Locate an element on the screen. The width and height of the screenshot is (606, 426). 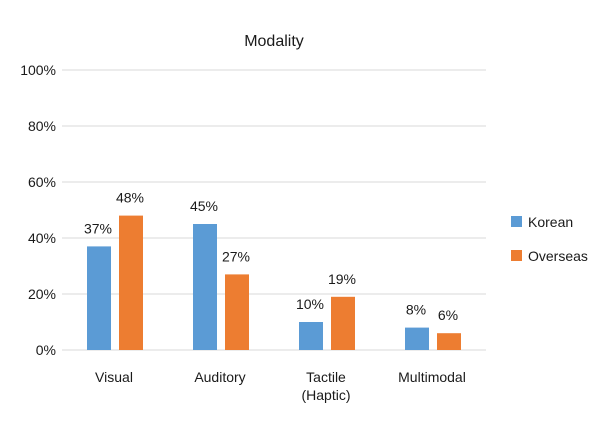
x-category-label: Tactile (Haptic) is located at coordinates (325, 386).